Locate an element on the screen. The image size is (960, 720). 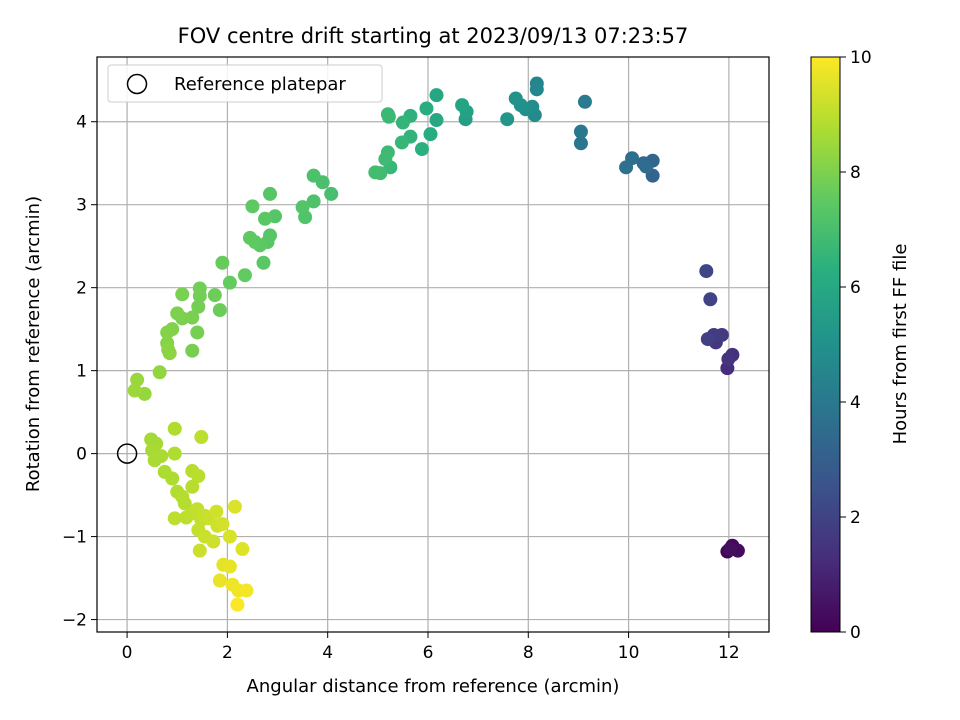
reference-platepar-marker is located at coordinates (127, 453).